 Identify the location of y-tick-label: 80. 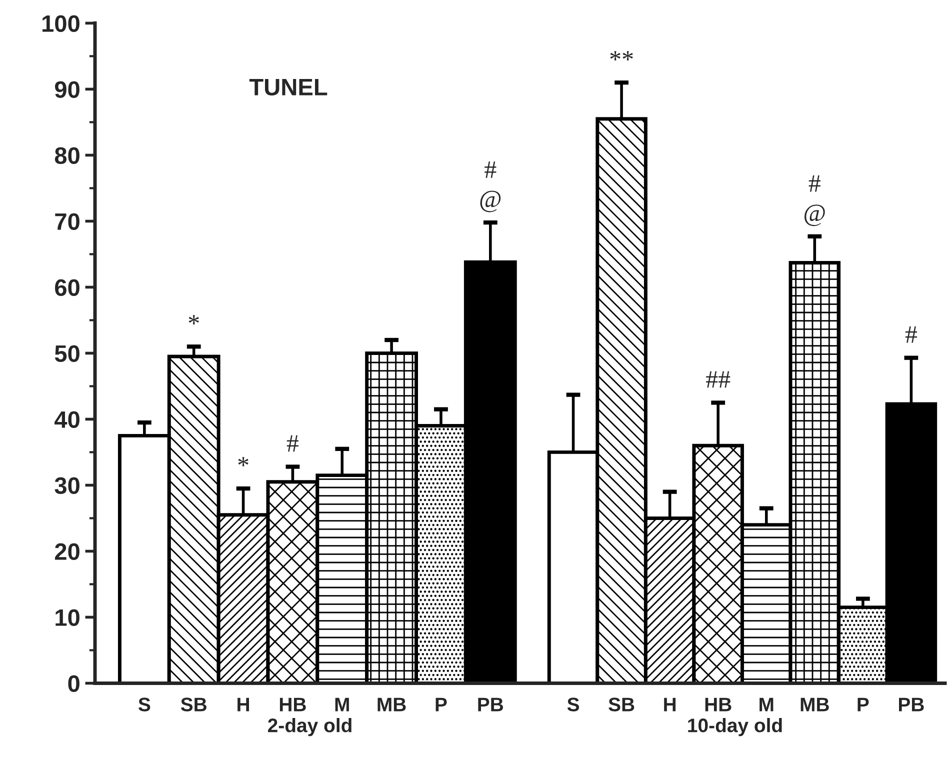
(67, 155).